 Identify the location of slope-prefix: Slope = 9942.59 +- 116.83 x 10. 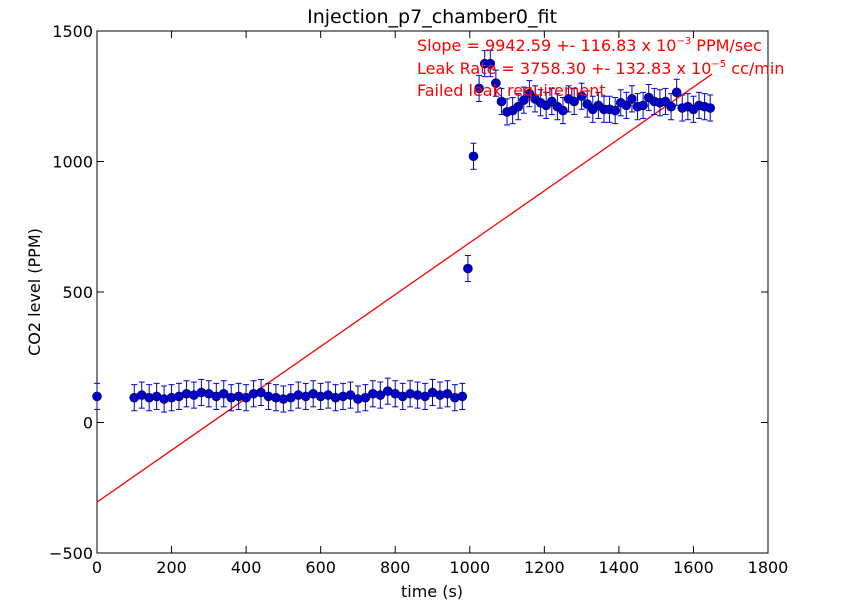
(546, 45).